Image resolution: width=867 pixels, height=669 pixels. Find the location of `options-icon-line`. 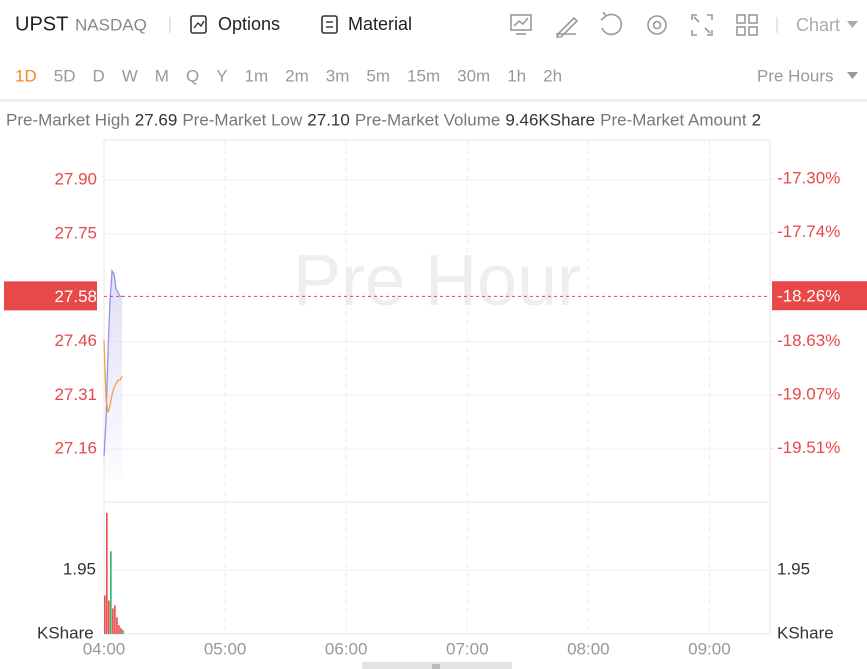

options-icon-line is located at coordinates (199, 24).